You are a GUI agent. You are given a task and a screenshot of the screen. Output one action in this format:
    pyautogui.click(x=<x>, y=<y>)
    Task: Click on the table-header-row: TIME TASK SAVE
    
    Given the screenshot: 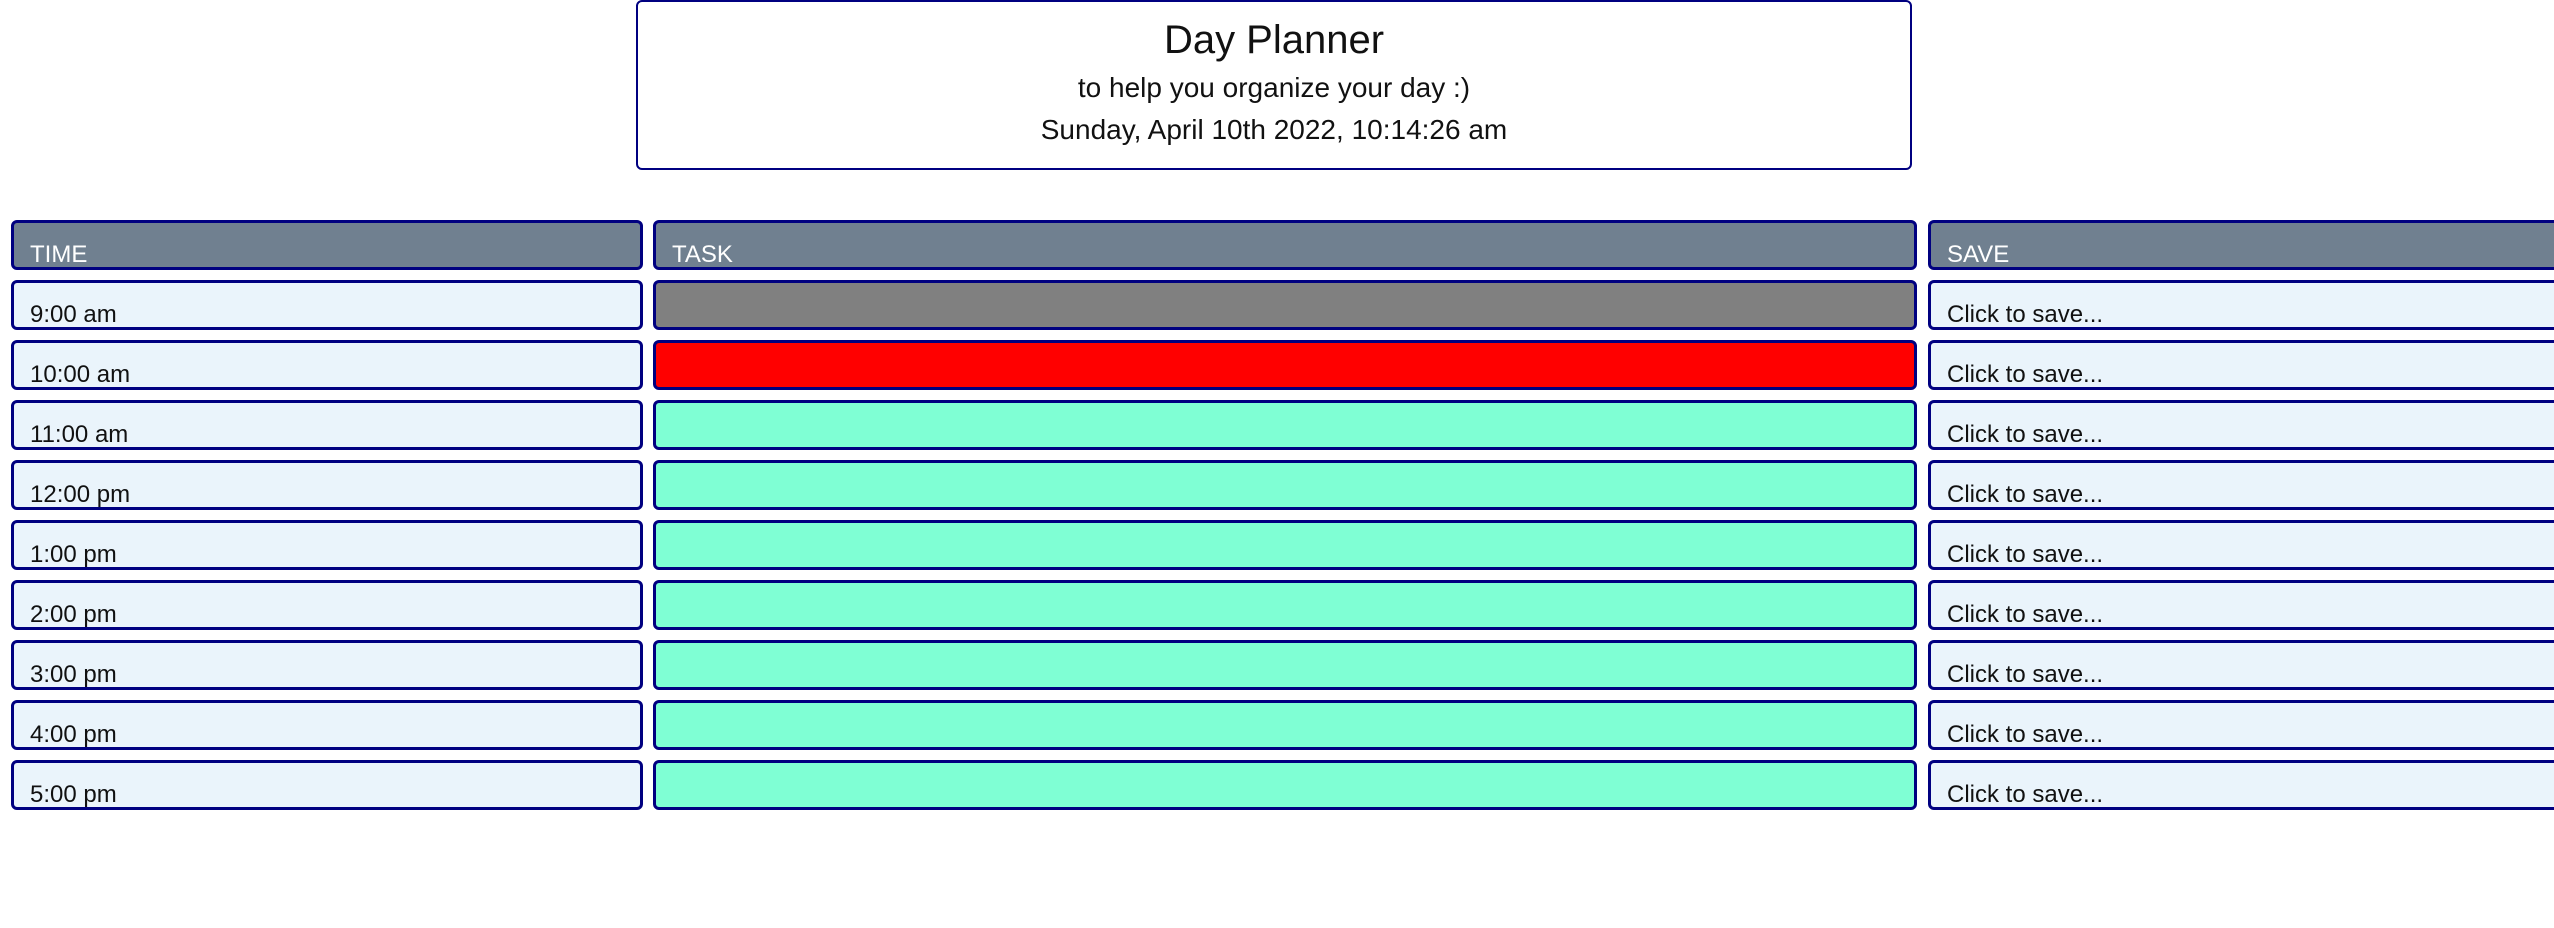 What is the action you would take?
    pyautogui.click(x=1277, y=245)
    